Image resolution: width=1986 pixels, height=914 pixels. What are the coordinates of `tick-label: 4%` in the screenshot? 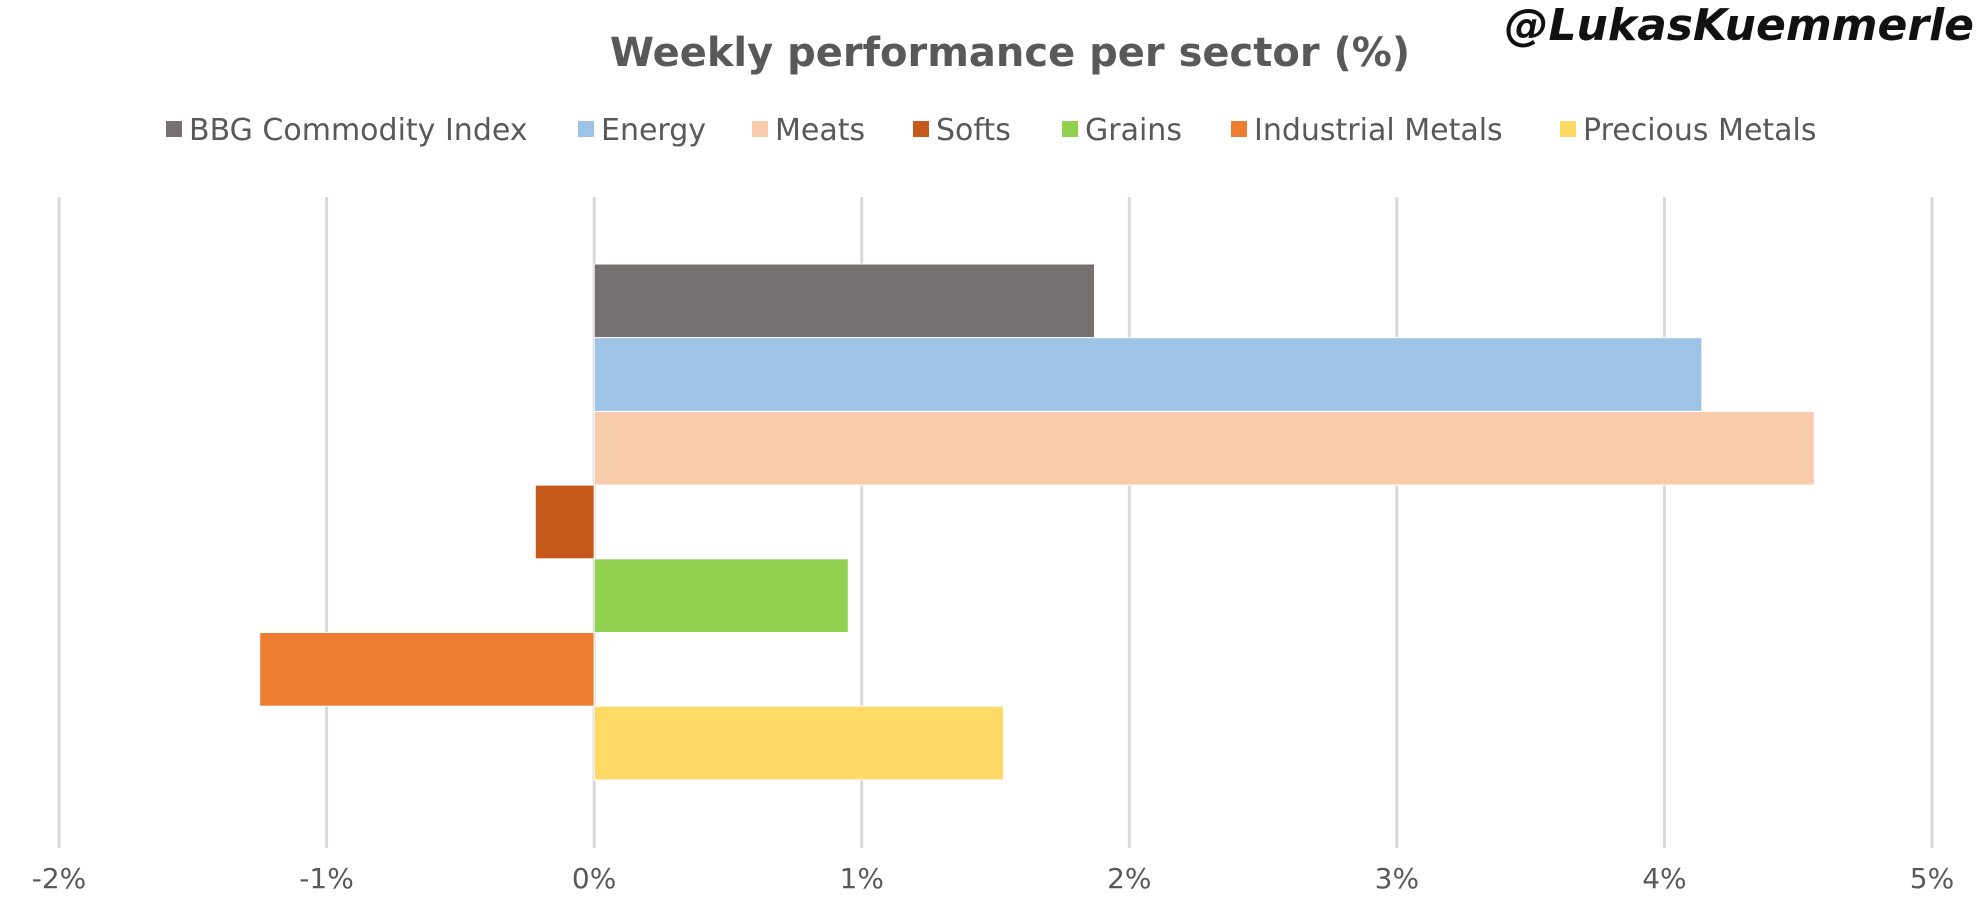 It's located at (1664, 878).